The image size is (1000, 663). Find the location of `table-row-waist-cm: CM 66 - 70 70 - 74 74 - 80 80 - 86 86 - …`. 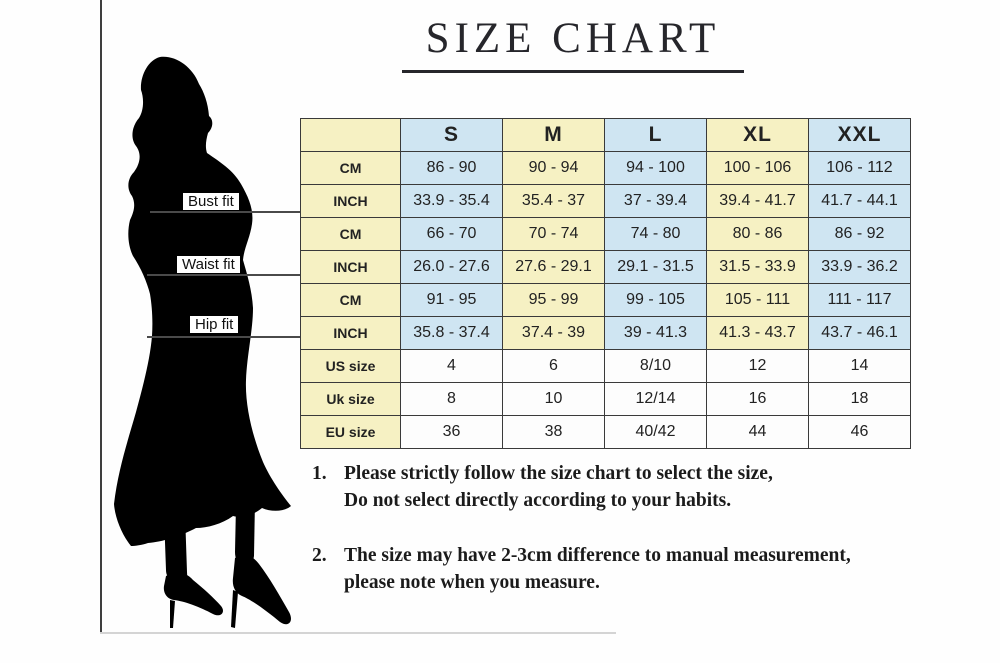

table-row-waist-cm: CM 66 - 70 70 - 74 74 - 80 80 - 86 86 - … is located at coordinates (605, 234).